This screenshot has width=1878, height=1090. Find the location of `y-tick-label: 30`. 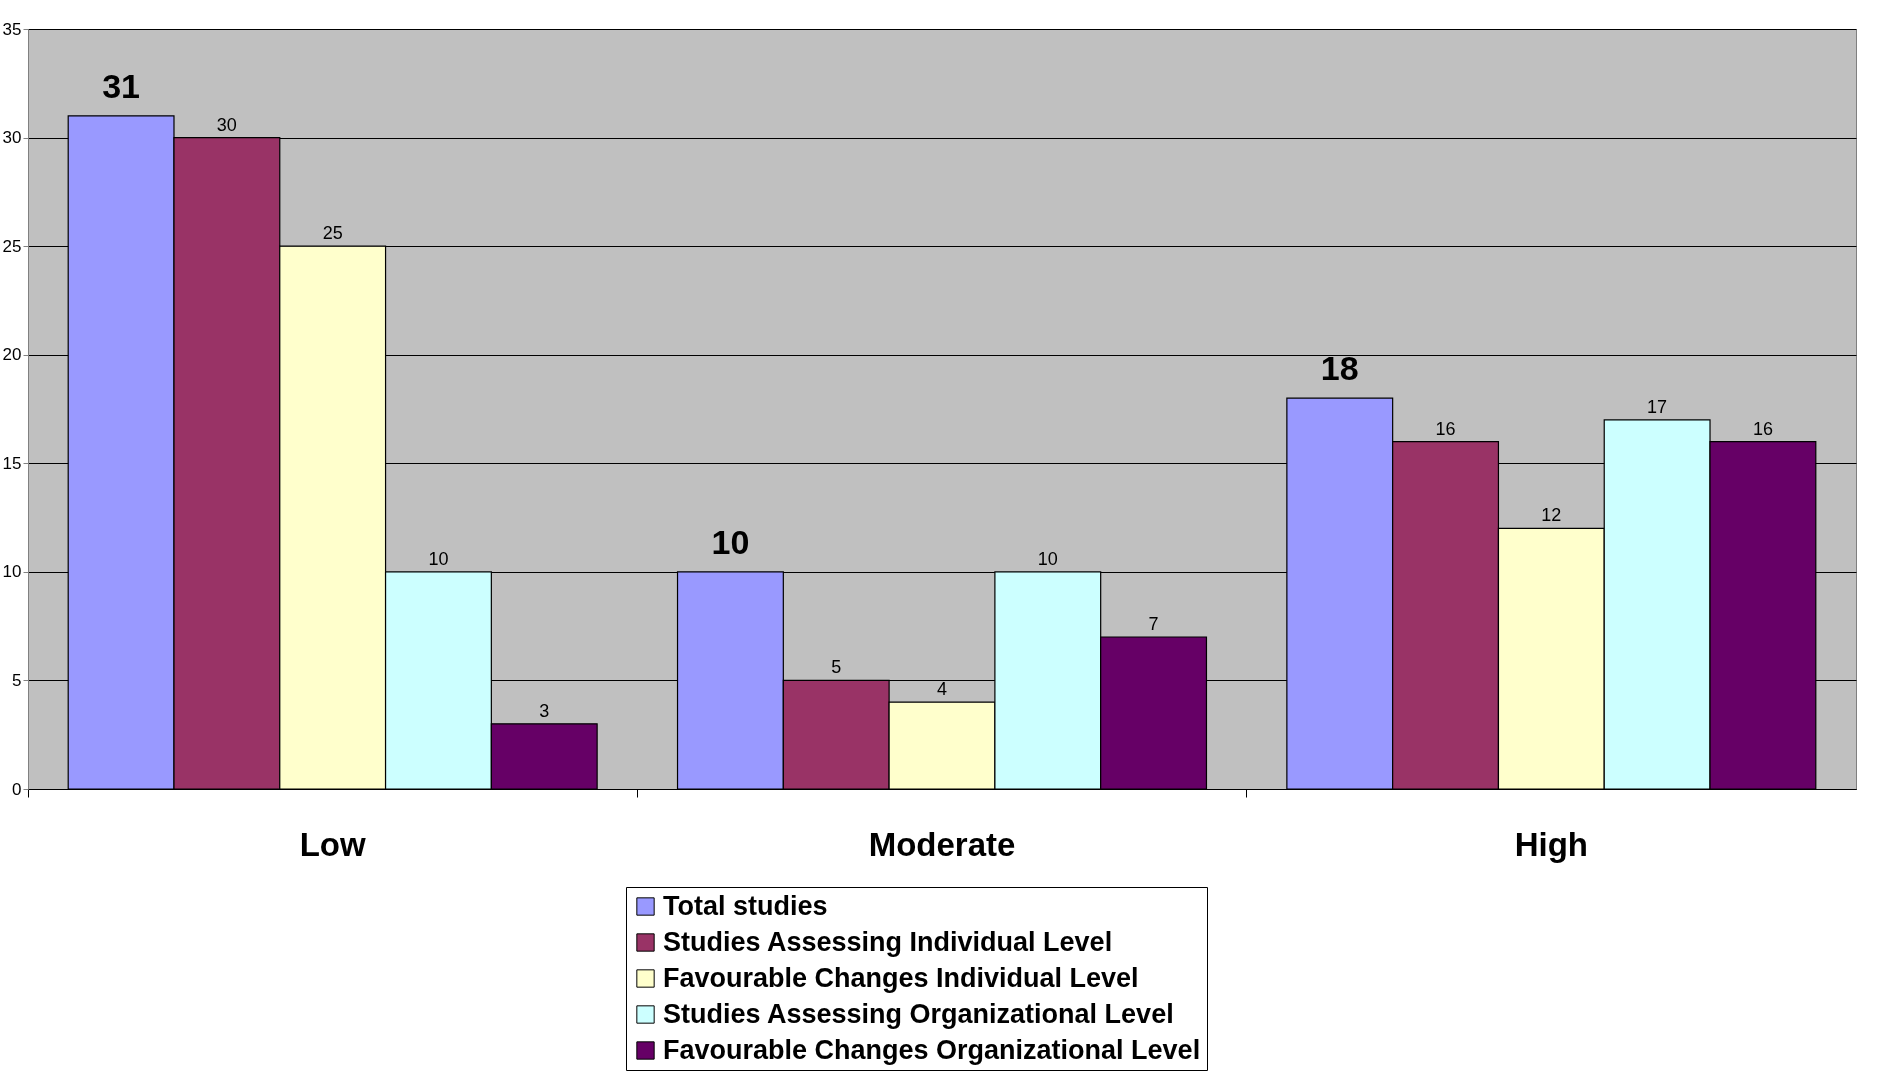

y-tick-label: 30 is located at coordinates (12, 138).